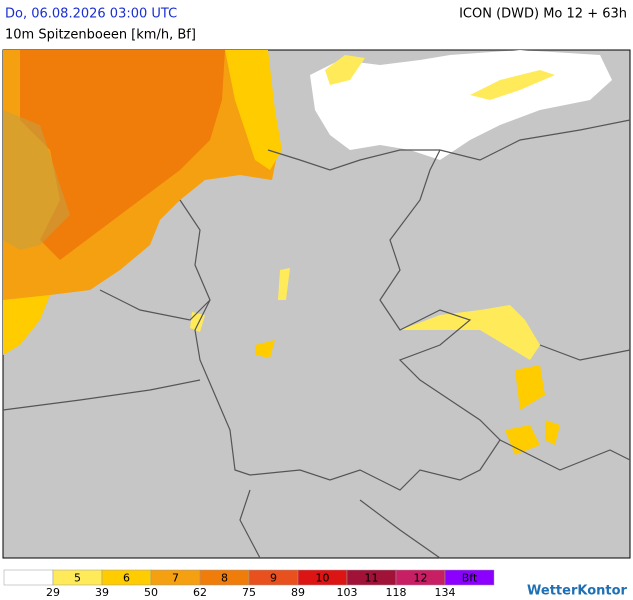  I want to click on model-run: ICON (DWD) Mo 12 + 63h, so click(543, 14).